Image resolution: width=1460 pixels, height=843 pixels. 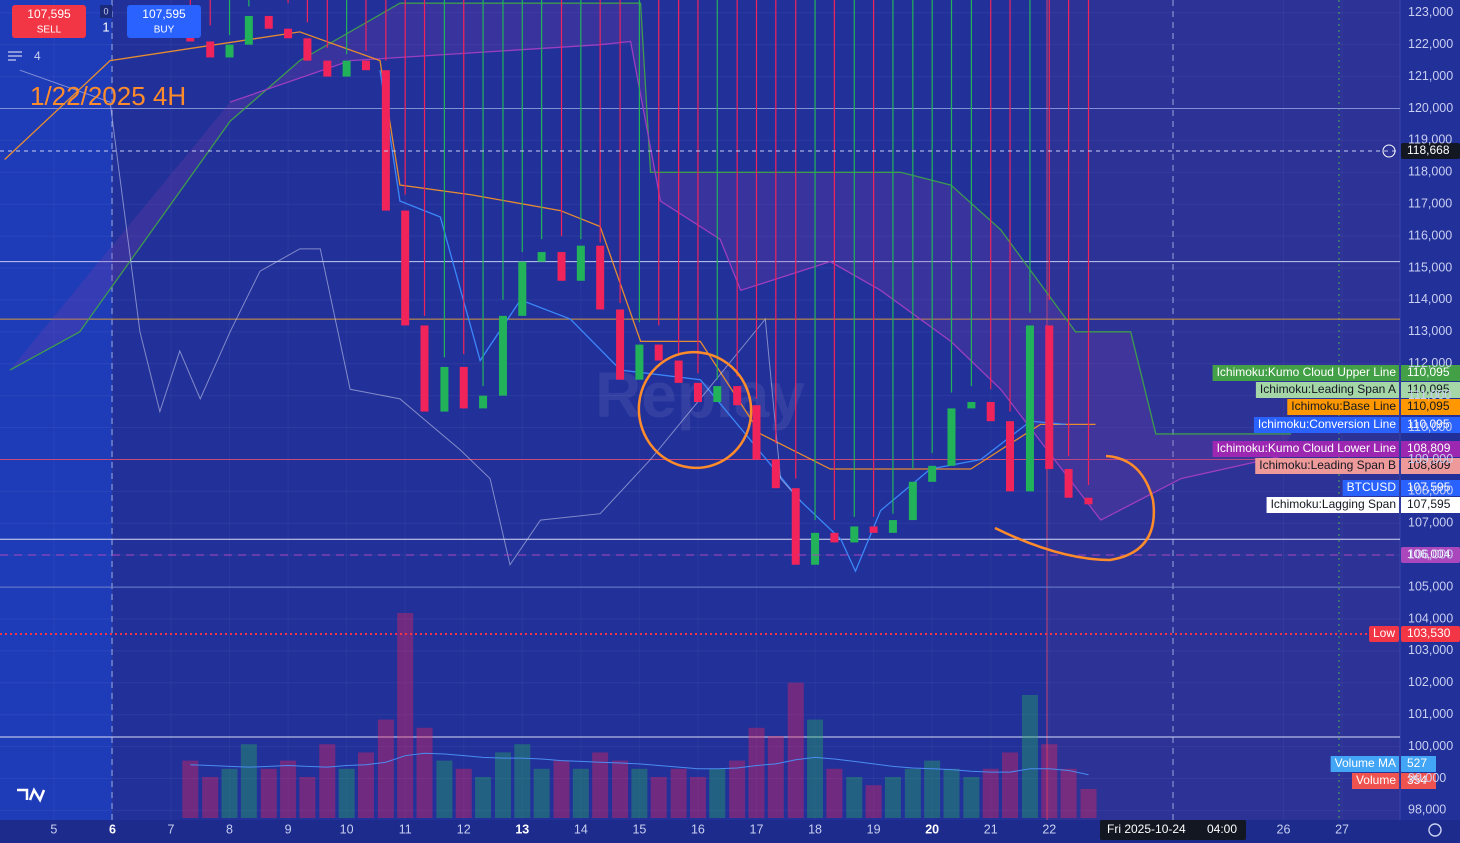 What do you see at coordinates (1430, 172) in the screenshot?
I see `y-tick-label: 118,000` at bounding box center [1430, 172].